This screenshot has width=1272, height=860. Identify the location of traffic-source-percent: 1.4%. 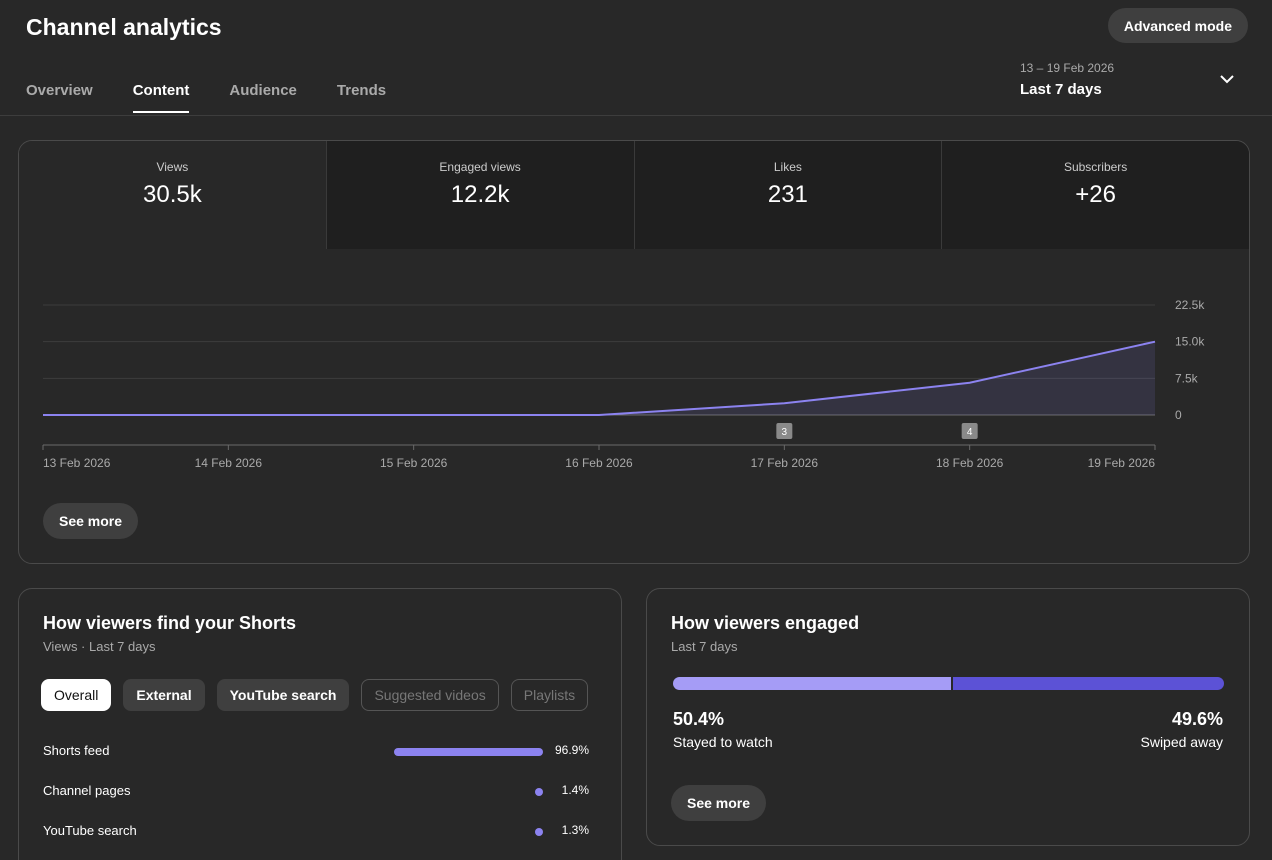
(575, 790).